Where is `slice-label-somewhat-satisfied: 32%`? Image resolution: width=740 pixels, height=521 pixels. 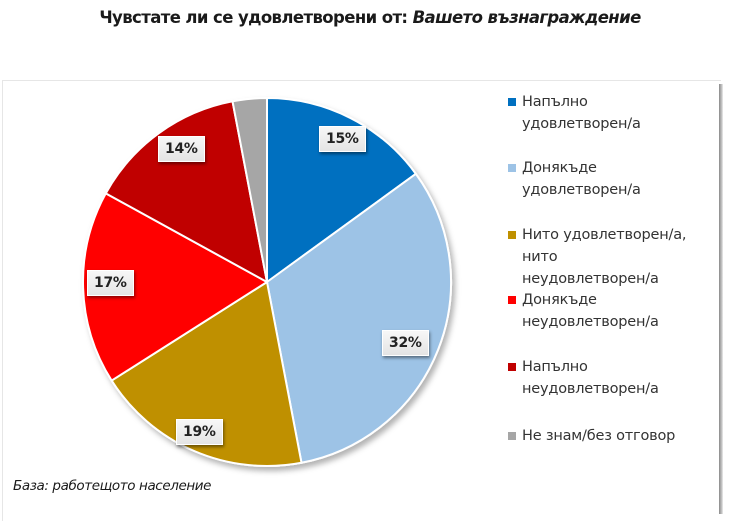
slice-label-somewhat-satisfied: 32% is located at coordinates (405, 343).